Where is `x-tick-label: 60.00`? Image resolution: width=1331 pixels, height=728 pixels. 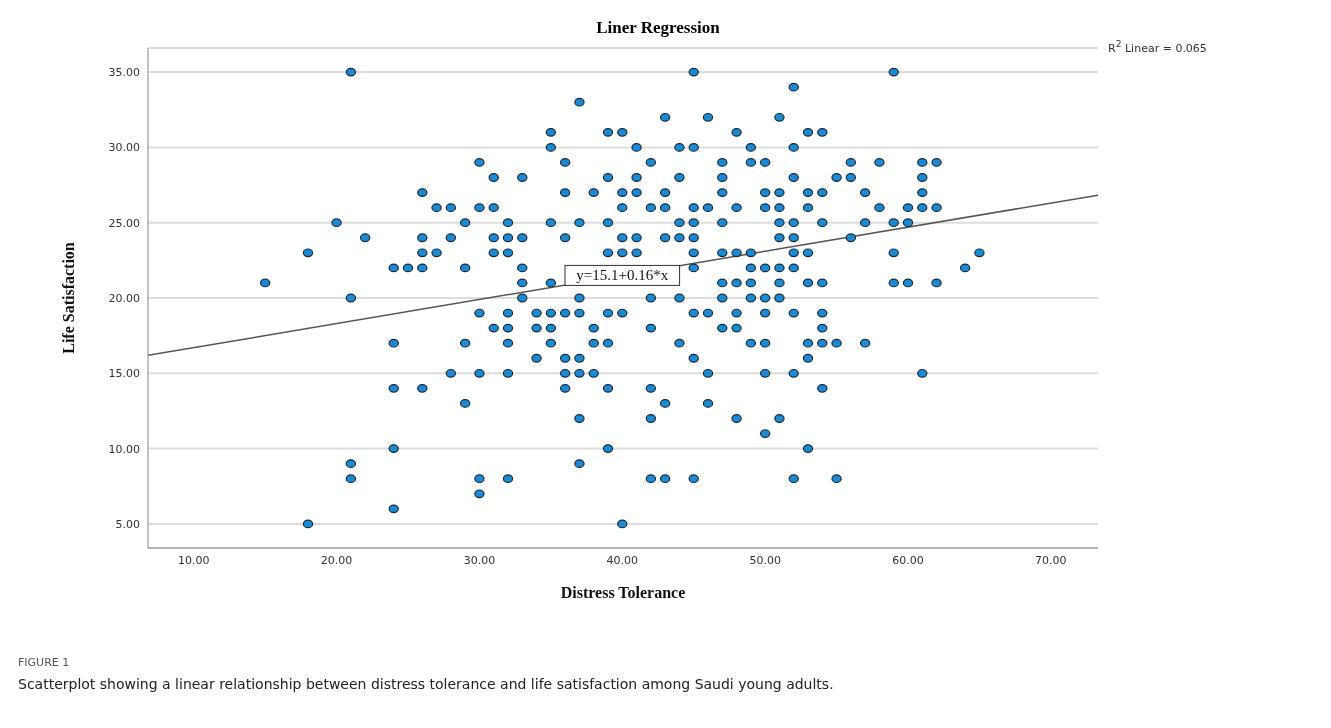
x-tick-label: 60.00 is located at coordinates (908, 560).